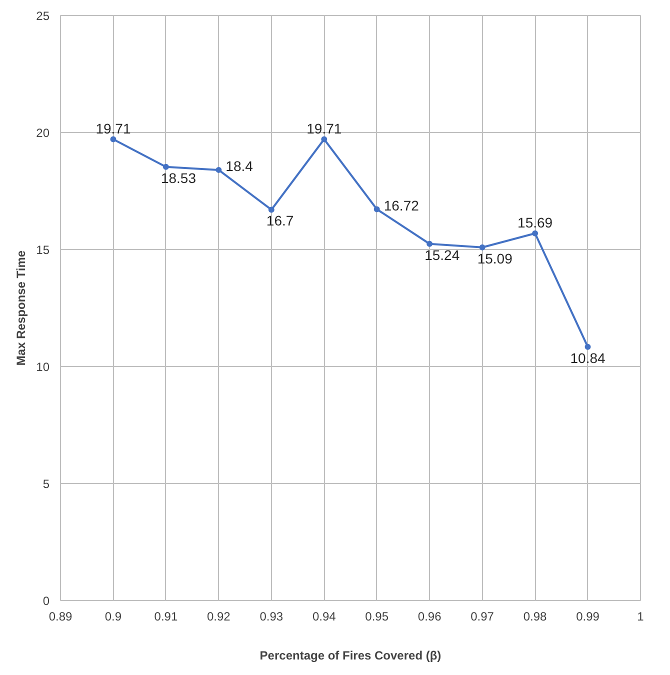 Image resolution: width=670 pixels, height=675 pixels. Describe the element at coordinates (495, 258) in the screenshot. I see `data-label: 15.09` at that location.